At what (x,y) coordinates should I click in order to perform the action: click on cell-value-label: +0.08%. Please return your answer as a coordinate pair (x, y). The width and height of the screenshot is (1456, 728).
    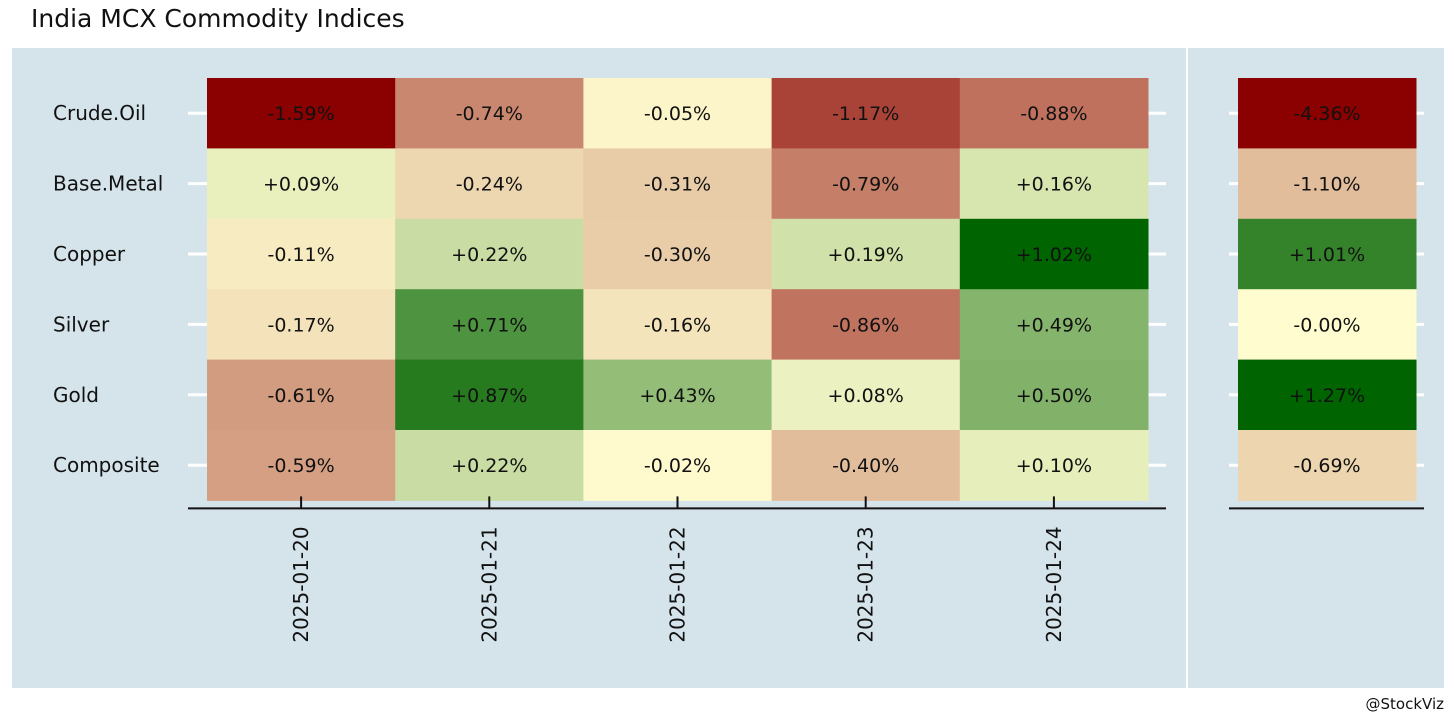
    Looking at the image, I should click on (866, 396).